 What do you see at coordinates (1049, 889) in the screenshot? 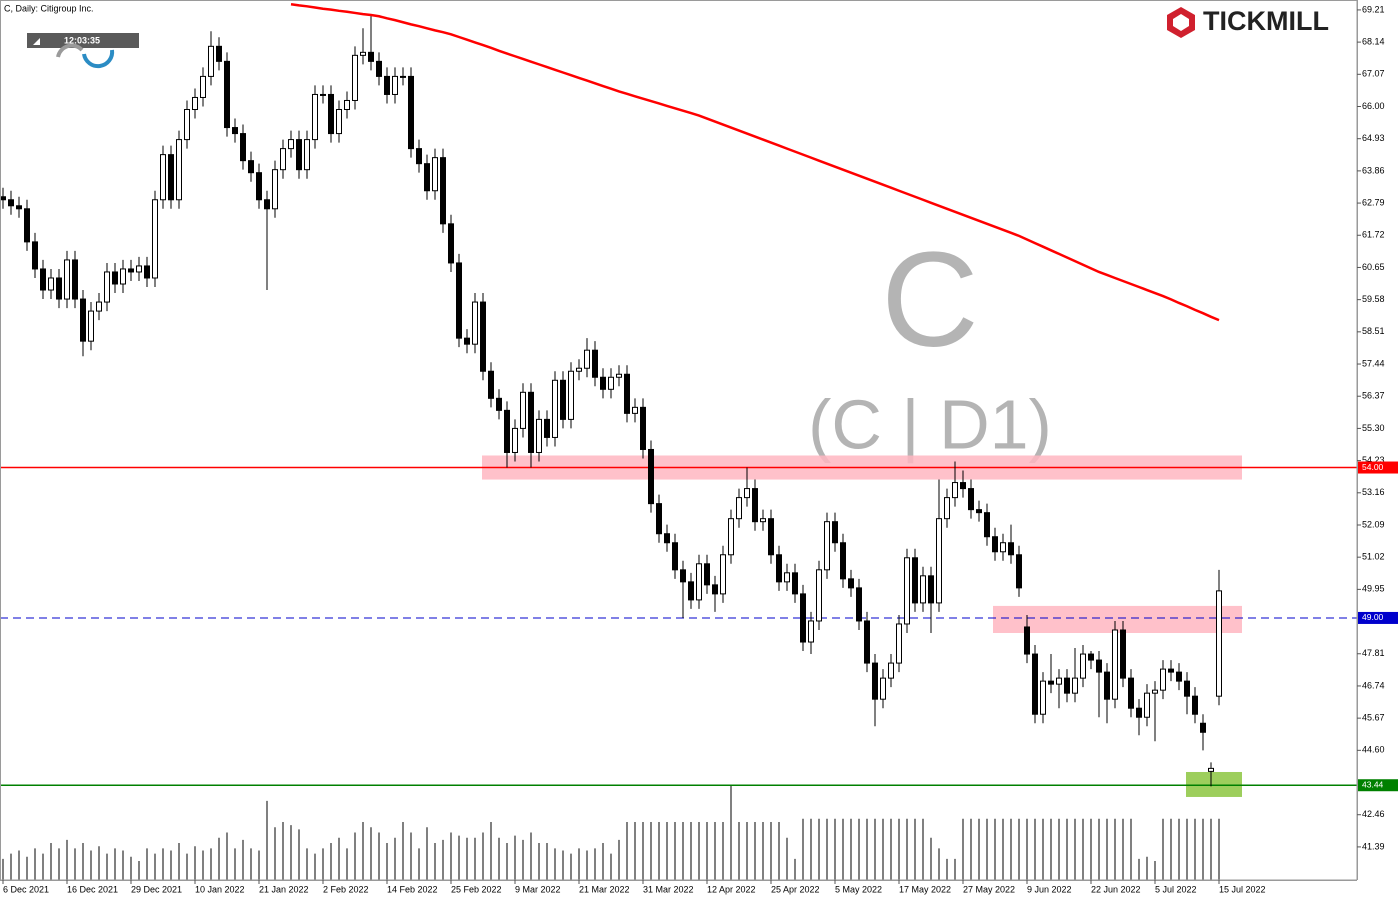
I see `x-tick-label: 9 Jun 2022` at bounding box center [1049, 889].